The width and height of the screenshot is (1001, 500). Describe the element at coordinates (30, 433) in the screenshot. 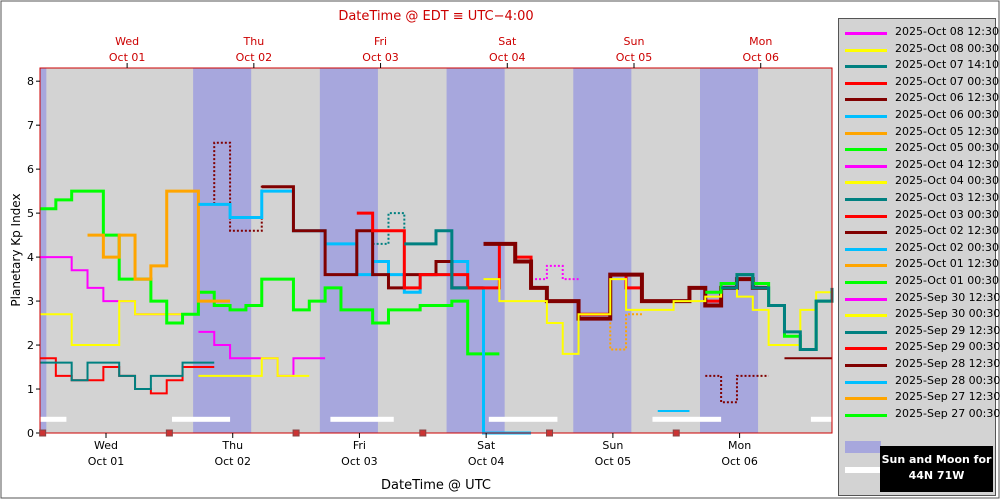

I see `y-tick-label-0: 0` at that location.